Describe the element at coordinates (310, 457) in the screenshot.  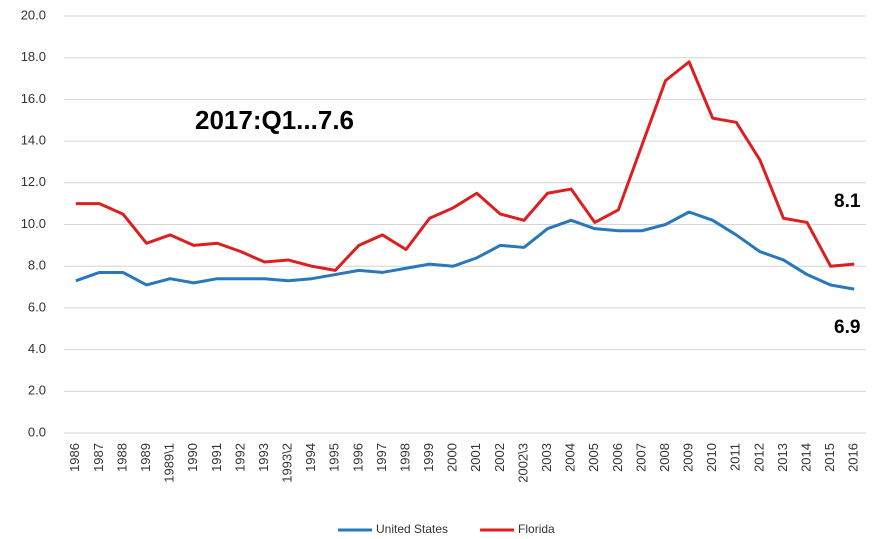
I see `x-tick-label: 1994` at that location.